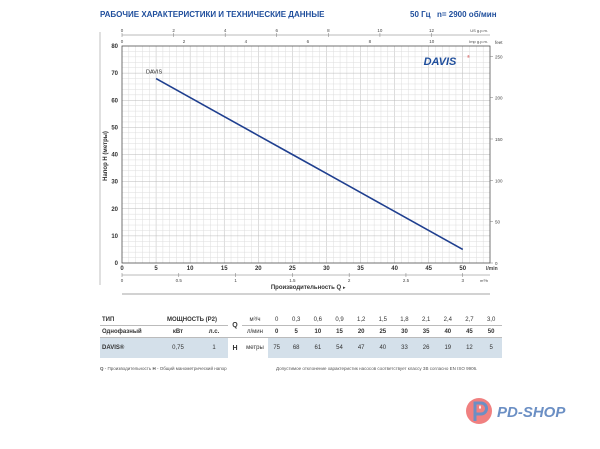 This screenshot has width=600, height=449. I want to click on m3h-tick-label: 1, so click(235, 280).